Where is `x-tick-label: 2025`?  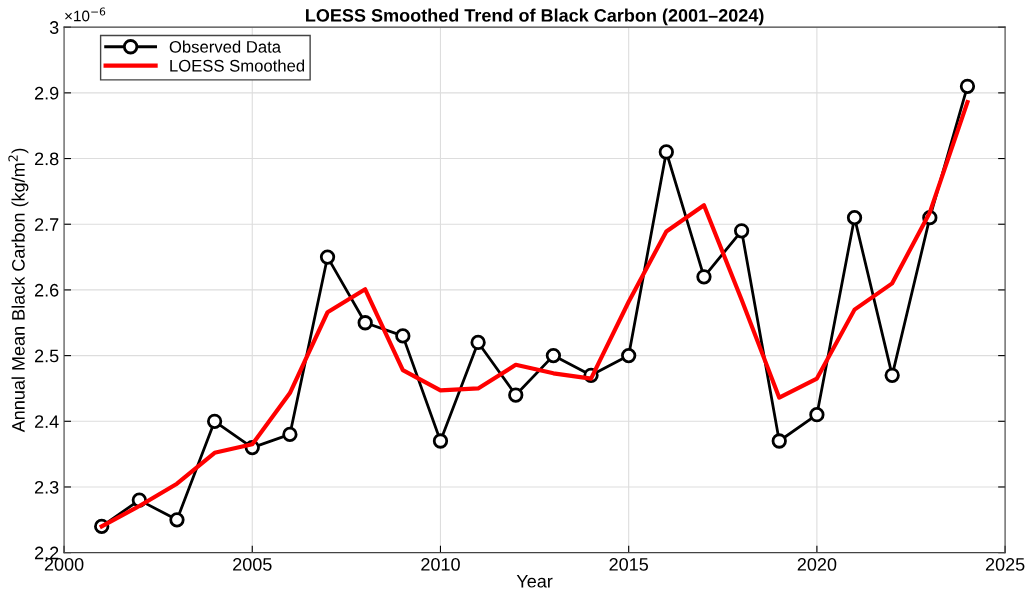
x-tick-label: 2025 is located at coordinates (1005, 564).